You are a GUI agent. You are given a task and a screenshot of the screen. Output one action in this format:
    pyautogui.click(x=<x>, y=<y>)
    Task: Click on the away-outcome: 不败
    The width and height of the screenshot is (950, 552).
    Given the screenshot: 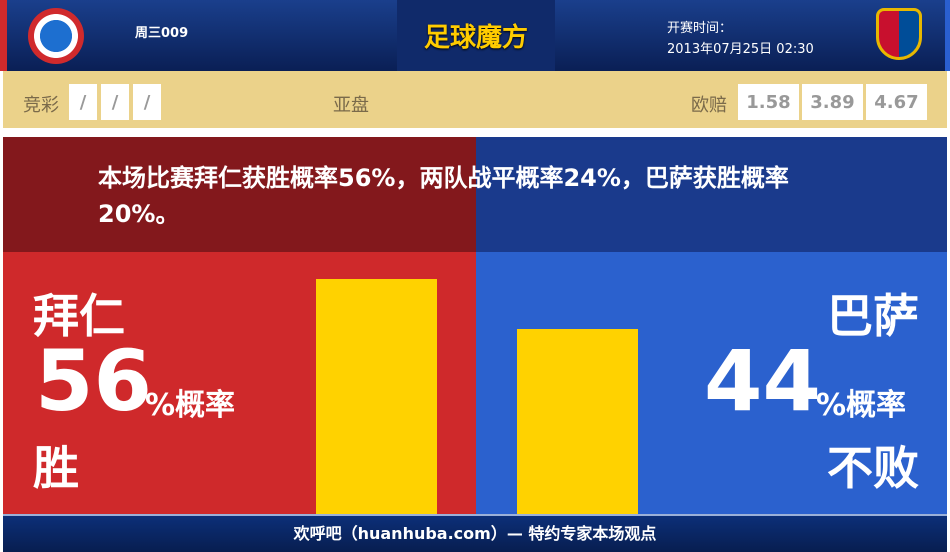 What is the action you would take?
    pyautogui.click(x=873, y=468)
    